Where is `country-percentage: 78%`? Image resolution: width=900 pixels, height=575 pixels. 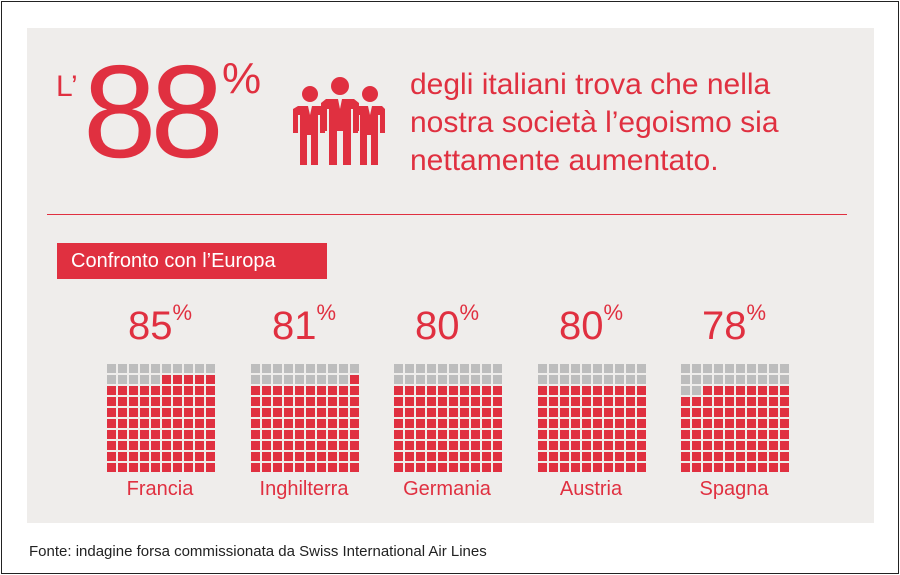 country-percentage: 78% is located at coordinates (734, 330).